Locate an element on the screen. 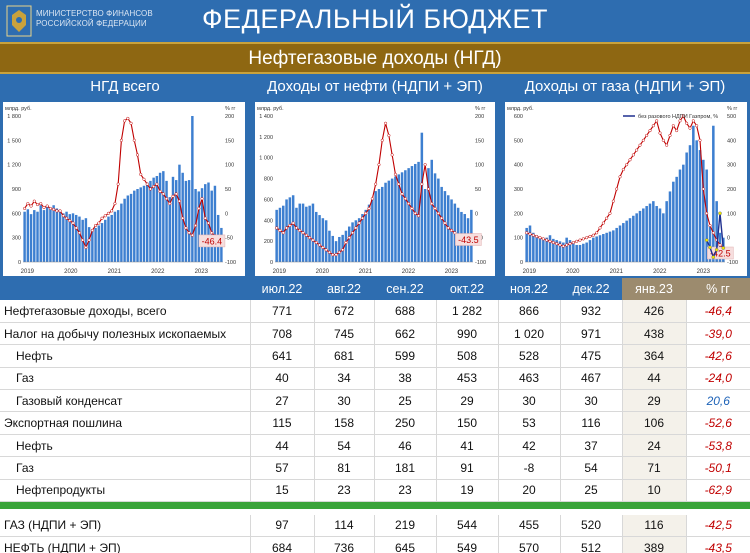  emblem-icon is located at coordinates (19, 21).